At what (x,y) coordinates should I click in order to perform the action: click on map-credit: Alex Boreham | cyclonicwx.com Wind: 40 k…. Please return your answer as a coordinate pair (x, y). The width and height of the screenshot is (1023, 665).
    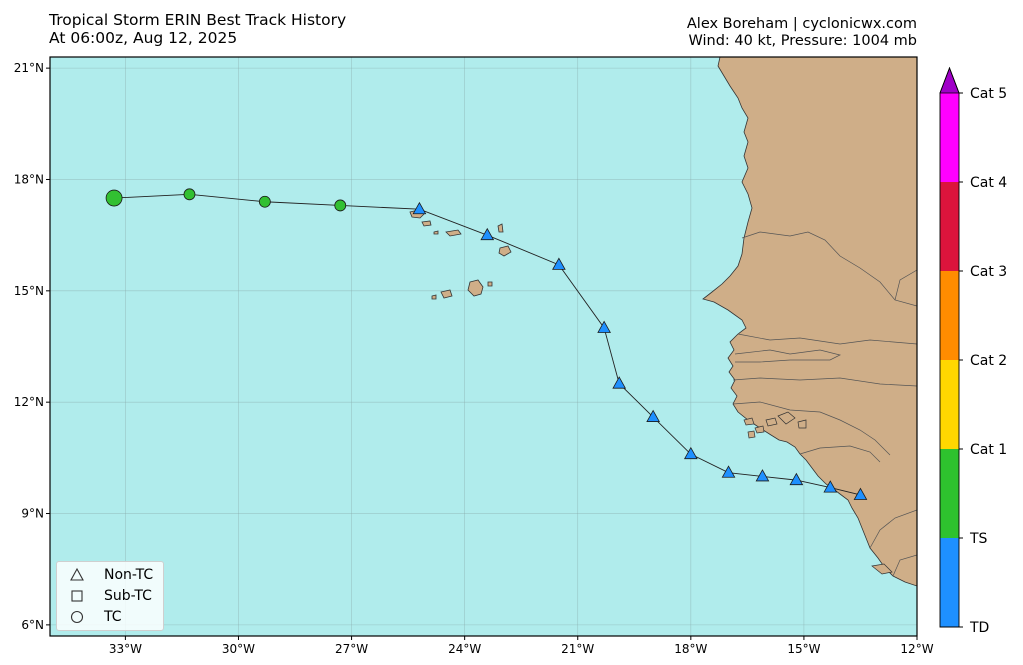
    Looking at the image, I should click on (802, 33).